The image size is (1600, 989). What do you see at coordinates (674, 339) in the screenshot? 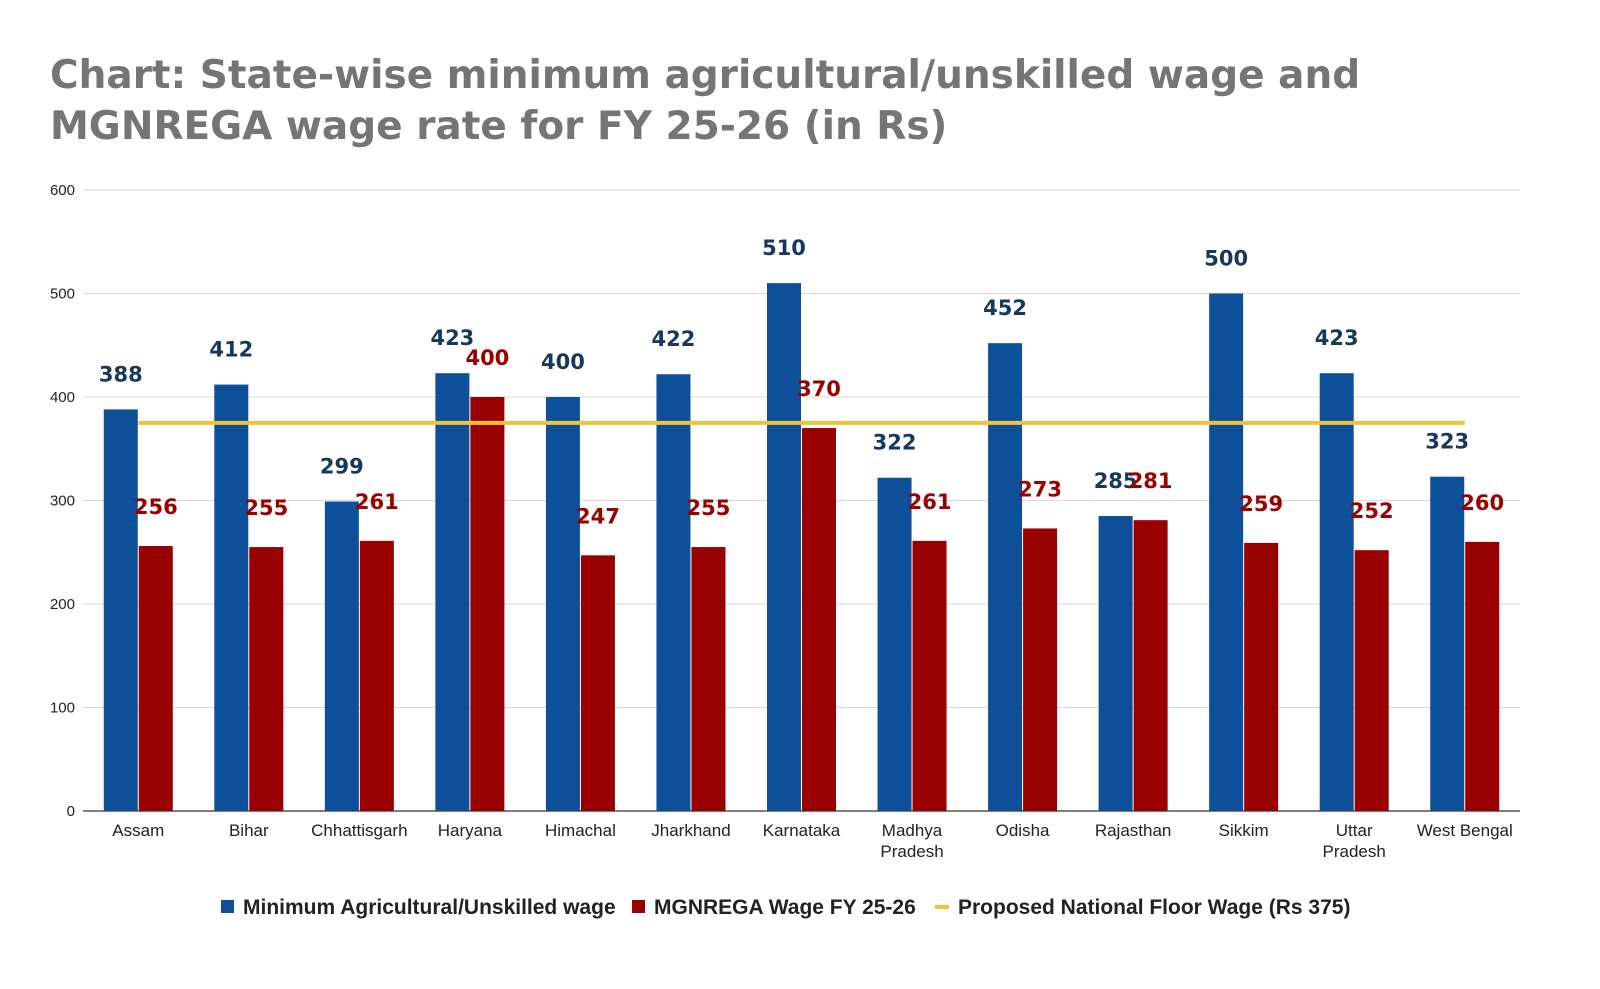
I see `data-label-minimum-wage: 422` at bounding box center [674, 339].